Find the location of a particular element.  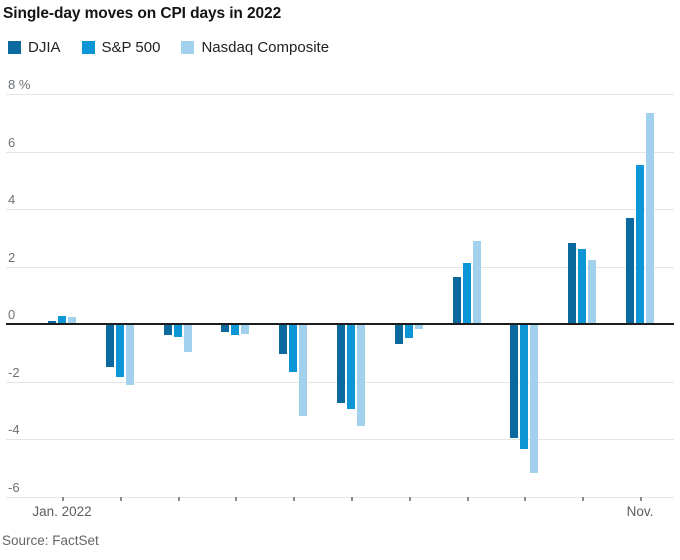

legend-item-nasdaq: Nasdaq Composite is located at coordinates (255, 47).